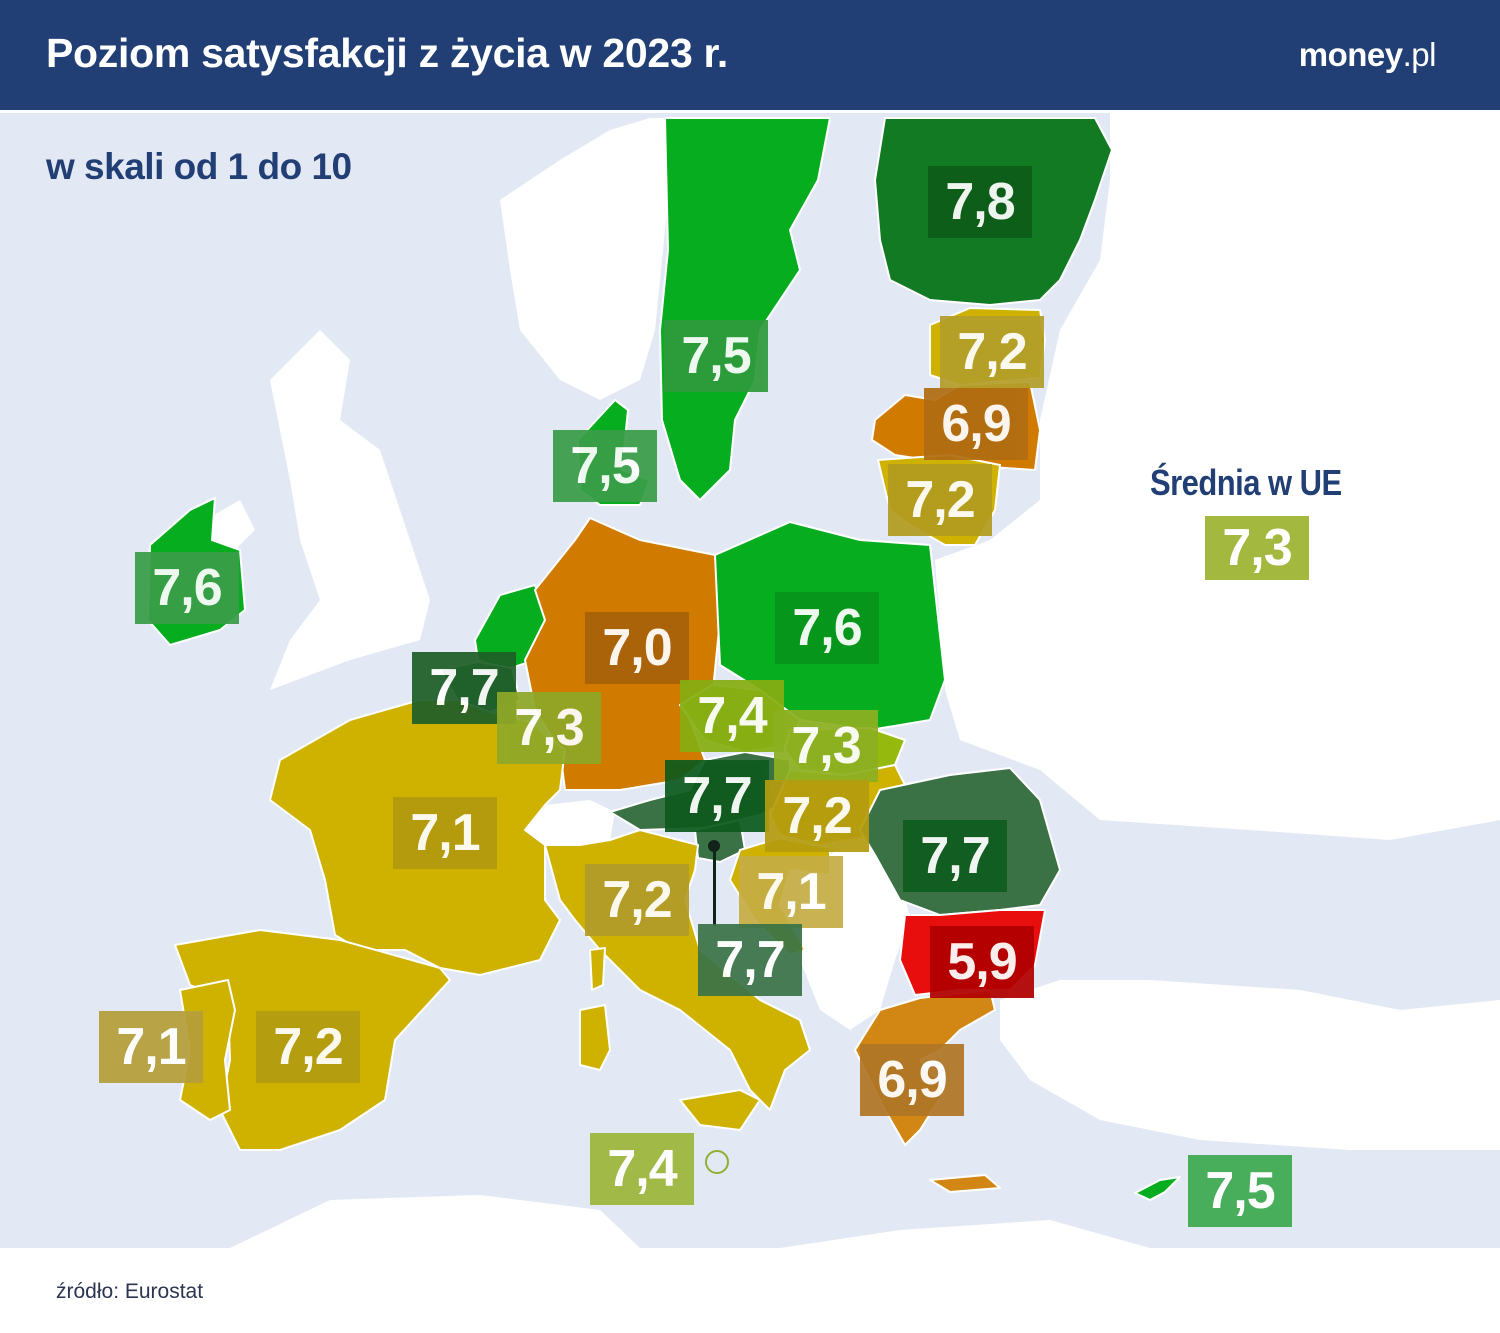 The image size is (1500, 1333). What do you see at coordinates (1240, 1191) in the screenshot?
I see `value-label-cy: 7,5` at bounding box center [1240, 1191].